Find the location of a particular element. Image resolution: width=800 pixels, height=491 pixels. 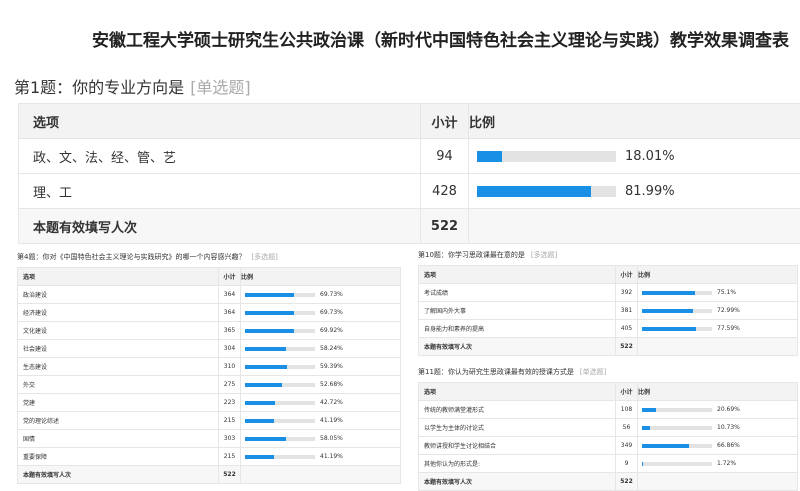

question-type-tag: [单选题] is located at coordinates (220, 87).